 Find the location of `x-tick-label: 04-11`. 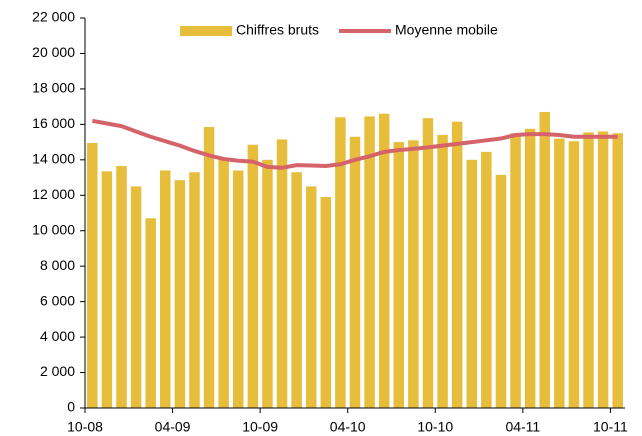

x-tick-label: 04-11 is located at coordinates (522, 427).